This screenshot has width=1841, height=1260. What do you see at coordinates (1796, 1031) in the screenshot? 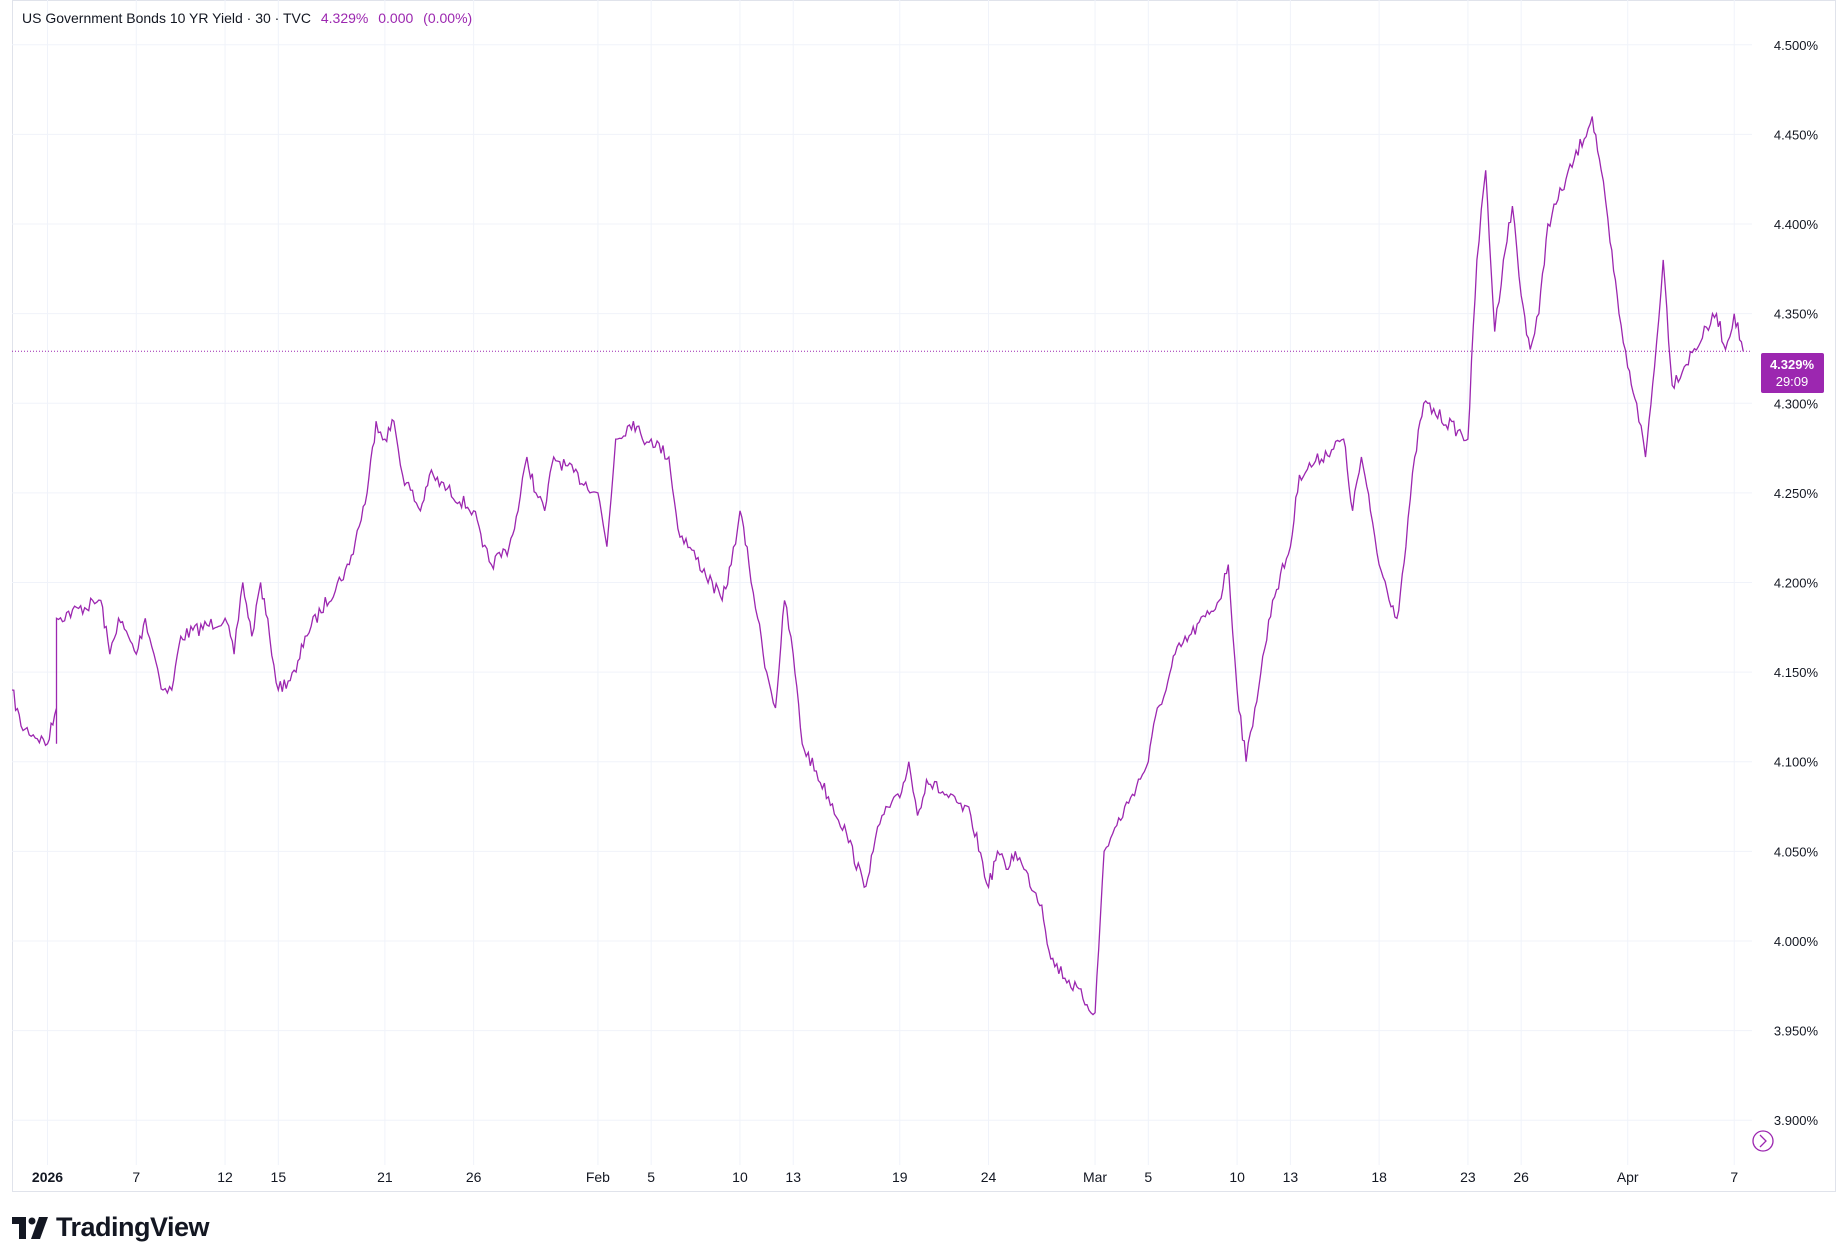
I see `y-tick-label: 3.950%` at bounding box center [1796, 1031].